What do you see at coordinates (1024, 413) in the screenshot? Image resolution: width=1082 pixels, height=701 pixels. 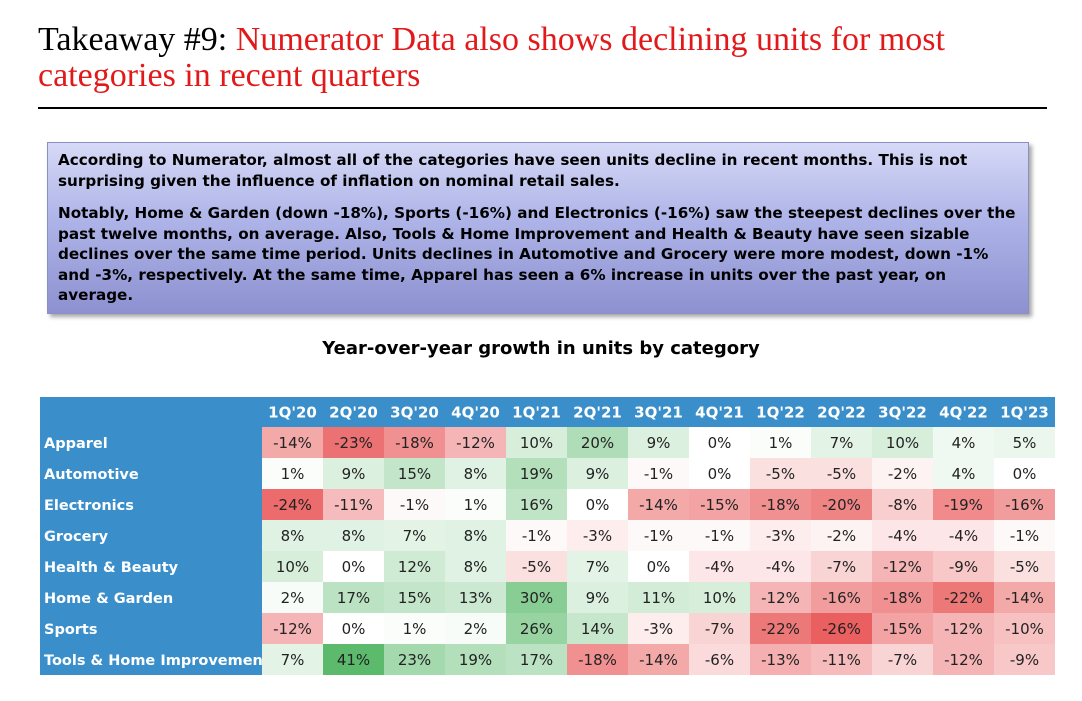 I see `column-header: 1Q'23` at bounding box center [1024, 413].